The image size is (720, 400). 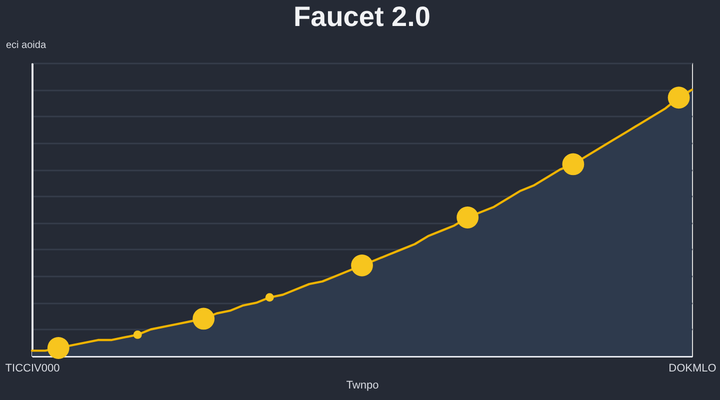 I want to click on x-tick-label: TICCIV000, so click(x=32, y=368).